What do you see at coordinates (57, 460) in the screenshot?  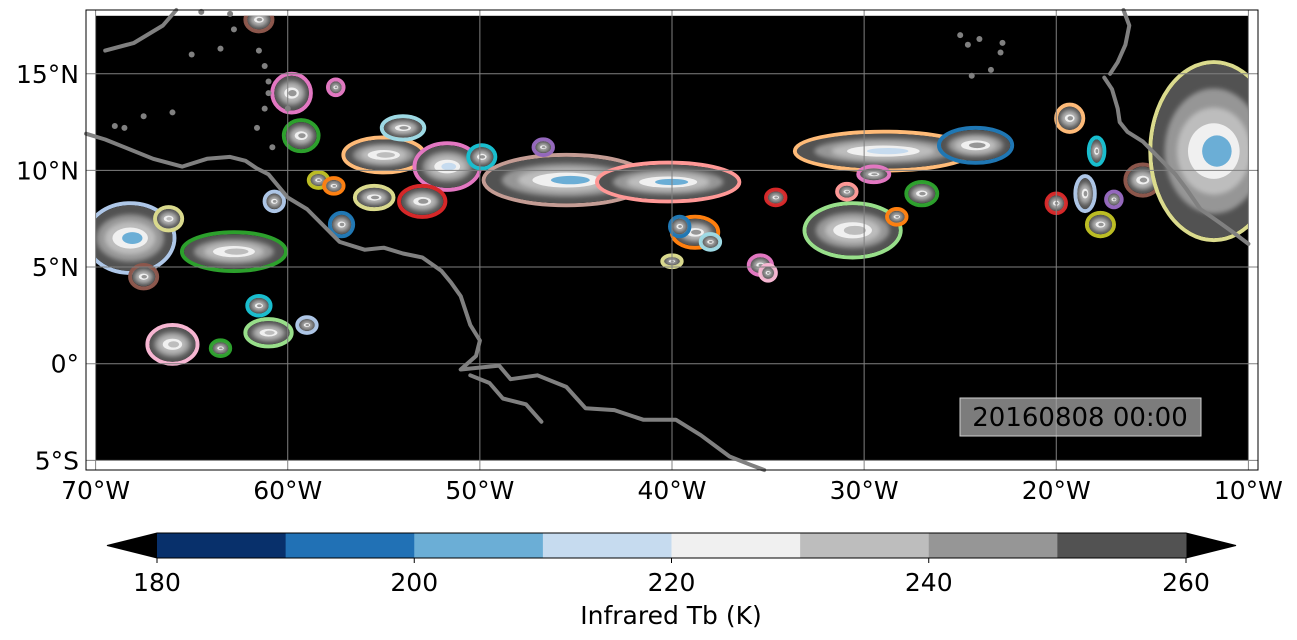 I see `latitude-label: 5°S` at bounding box center [57, 460].